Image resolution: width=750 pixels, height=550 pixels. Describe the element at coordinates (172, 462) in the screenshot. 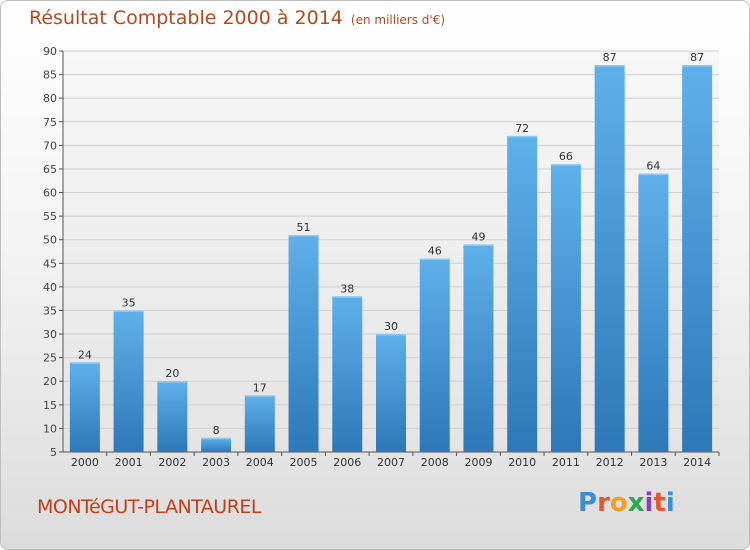

I see `x-tick-label: 2002` at that location.